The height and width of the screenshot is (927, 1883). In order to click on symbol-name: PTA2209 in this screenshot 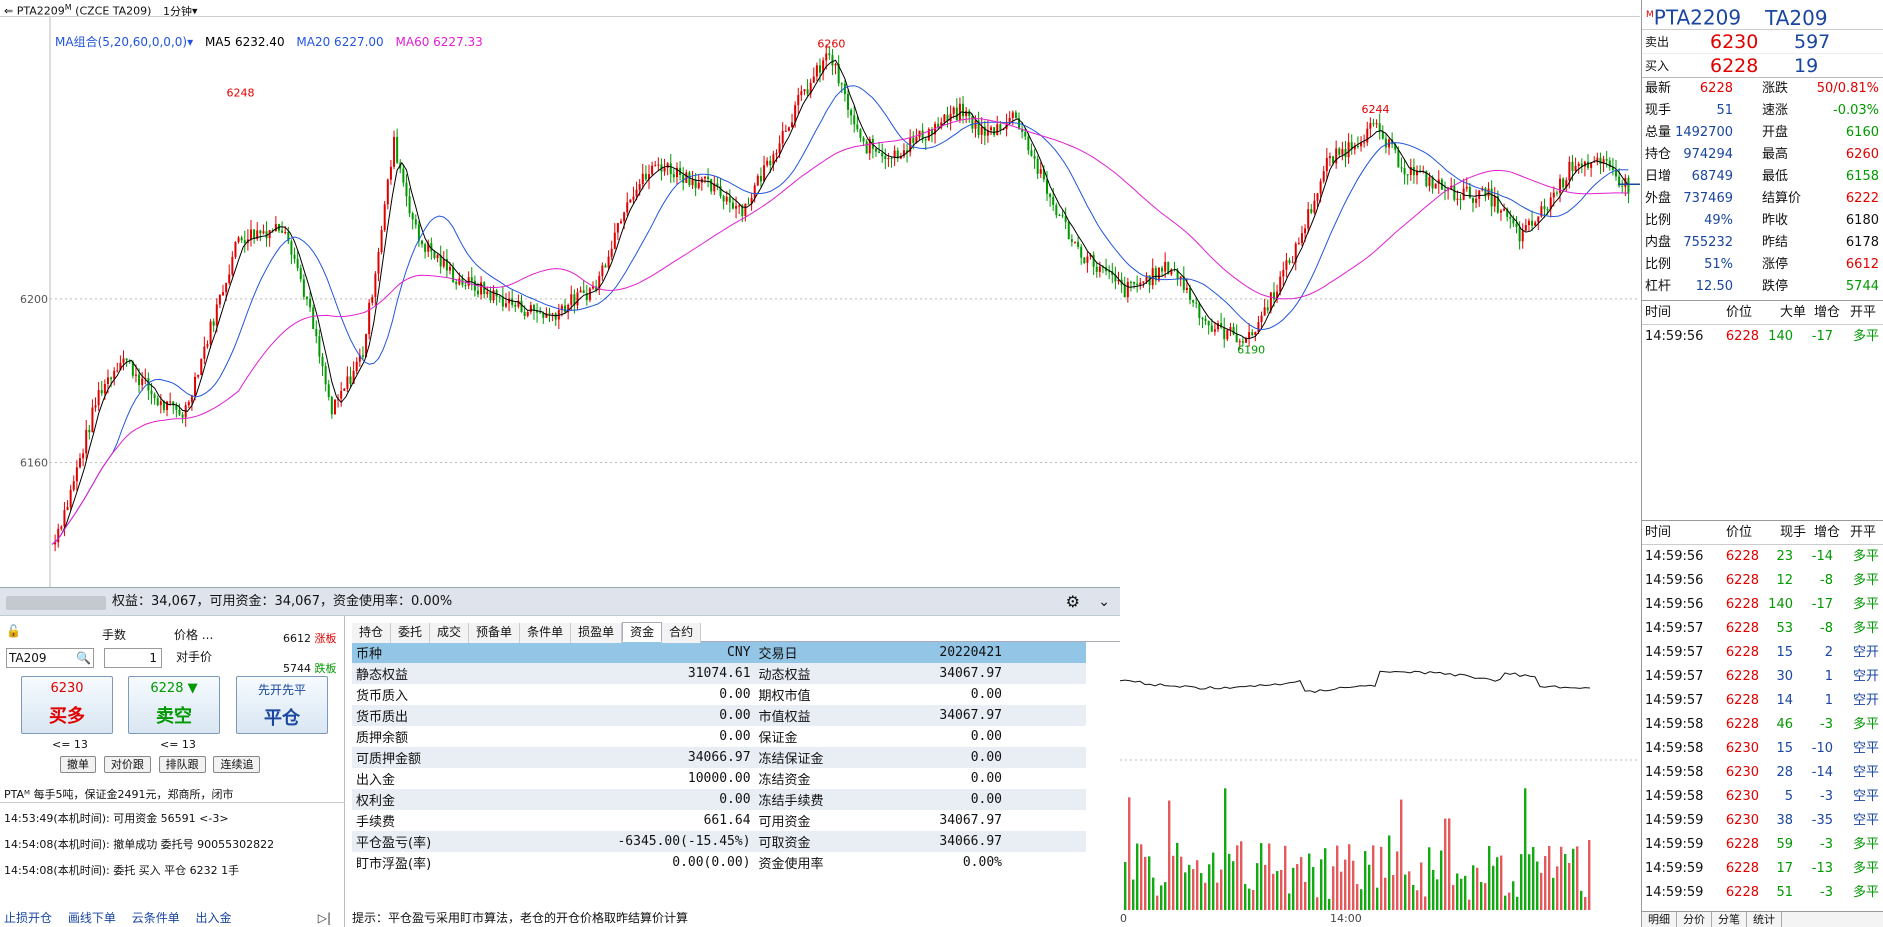, I will do `click(40, 10)`.